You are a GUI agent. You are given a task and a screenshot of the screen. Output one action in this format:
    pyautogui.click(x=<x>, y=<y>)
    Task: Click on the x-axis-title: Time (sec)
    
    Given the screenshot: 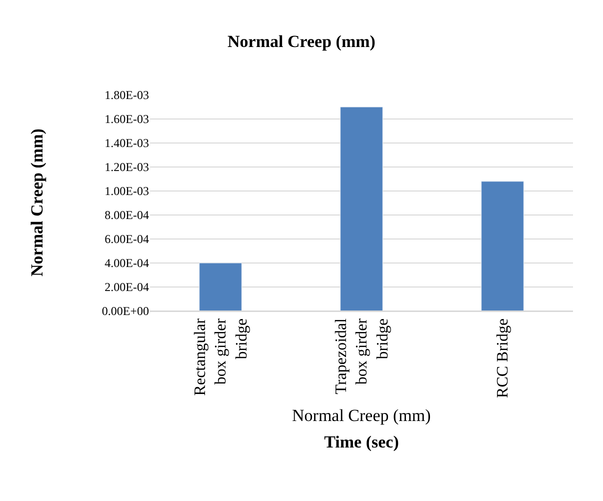 What is the action you would take?
    pyautogui.click(x=361, y=442)
    